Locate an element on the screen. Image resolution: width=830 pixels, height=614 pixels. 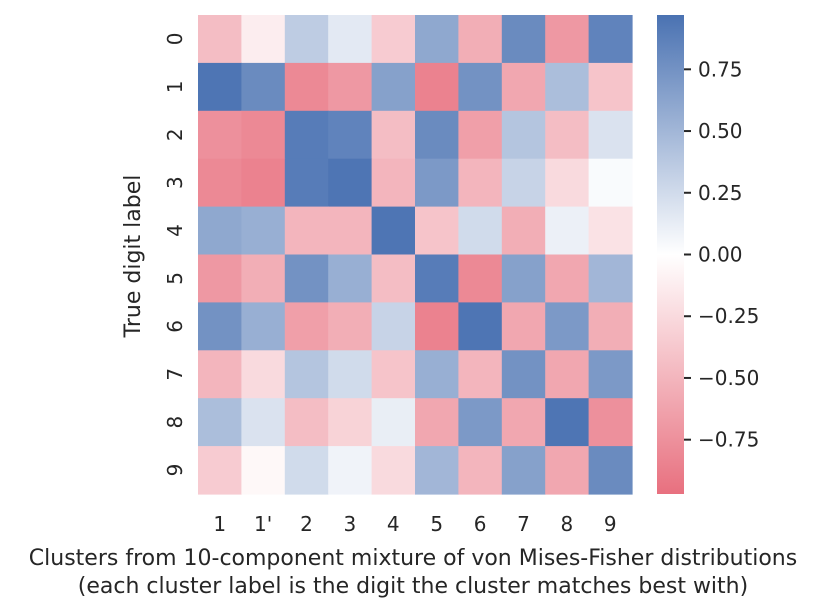
heatmap-cell-r3-c4 is located at coordinates (393, 183).